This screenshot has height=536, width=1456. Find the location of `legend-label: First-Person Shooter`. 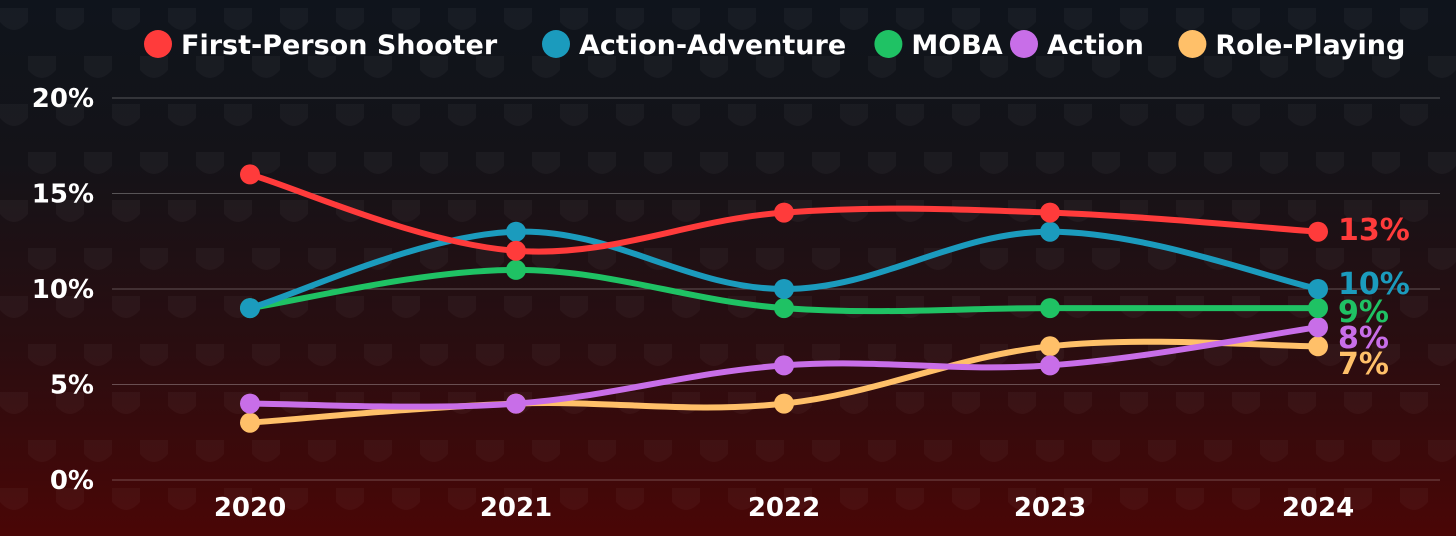

legend-label: First-Person Shooter is located at coordinates (339, 45).